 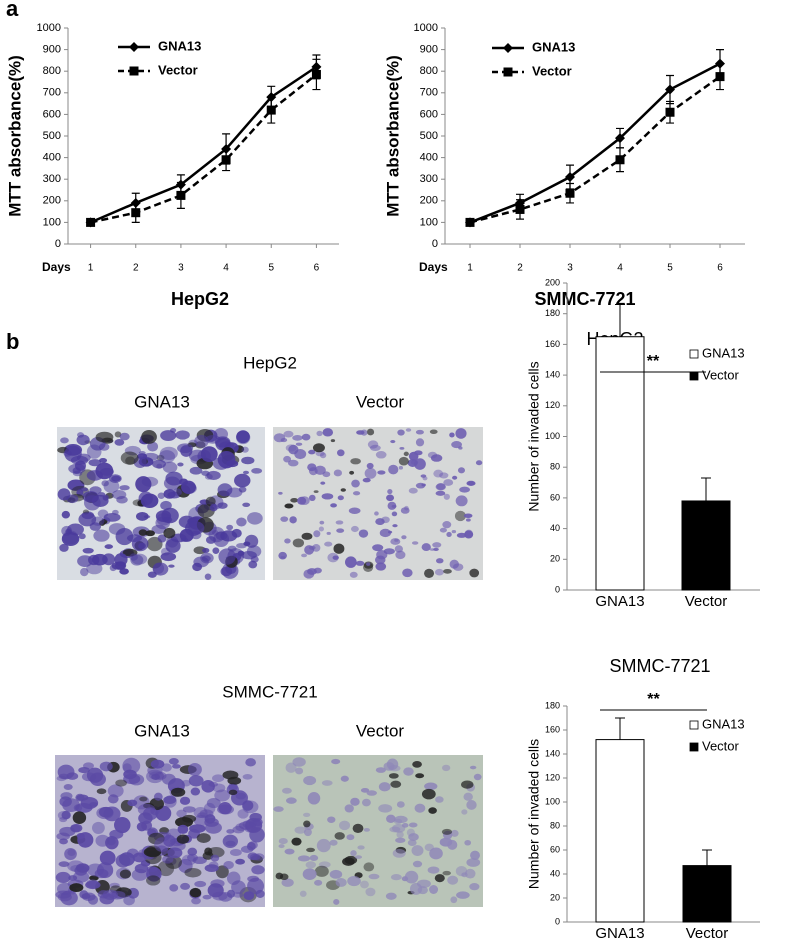 I want to click on chart-title: SMMC-7721, so click(x=659, y=666).